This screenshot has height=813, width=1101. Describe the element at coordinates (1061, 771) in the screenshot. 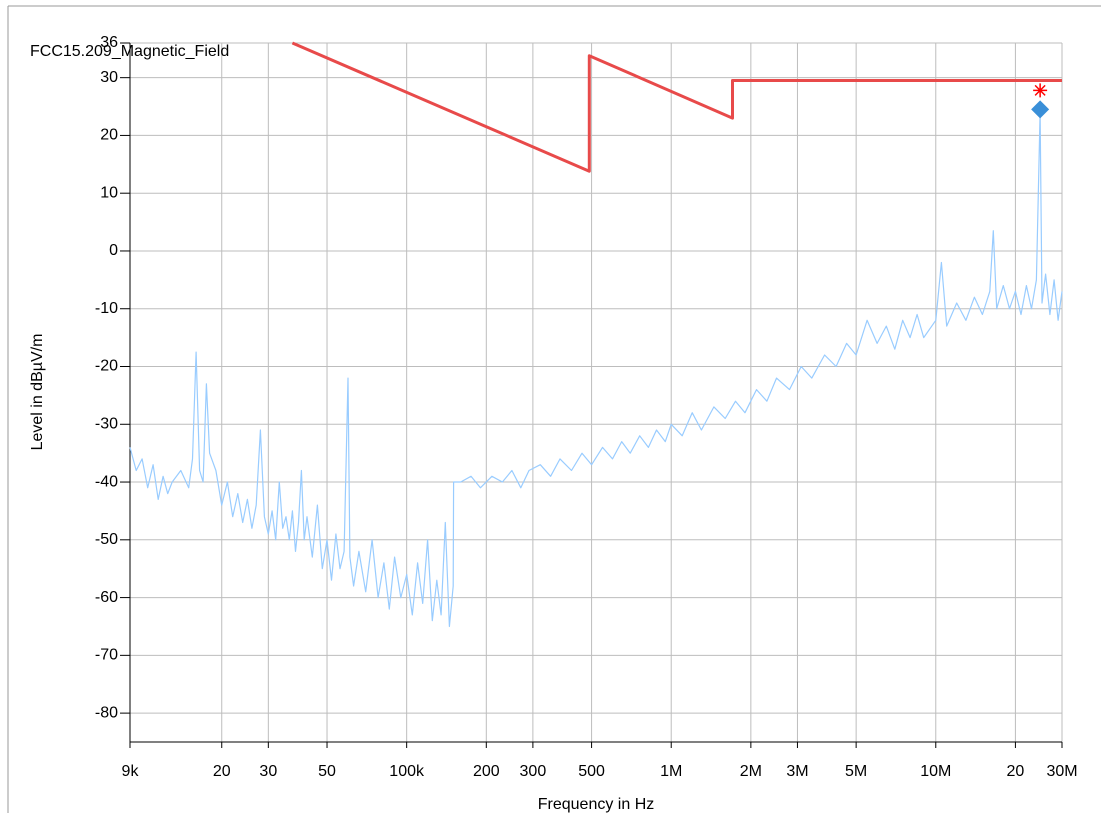

I see `x-tick-label: 30M` at that location.